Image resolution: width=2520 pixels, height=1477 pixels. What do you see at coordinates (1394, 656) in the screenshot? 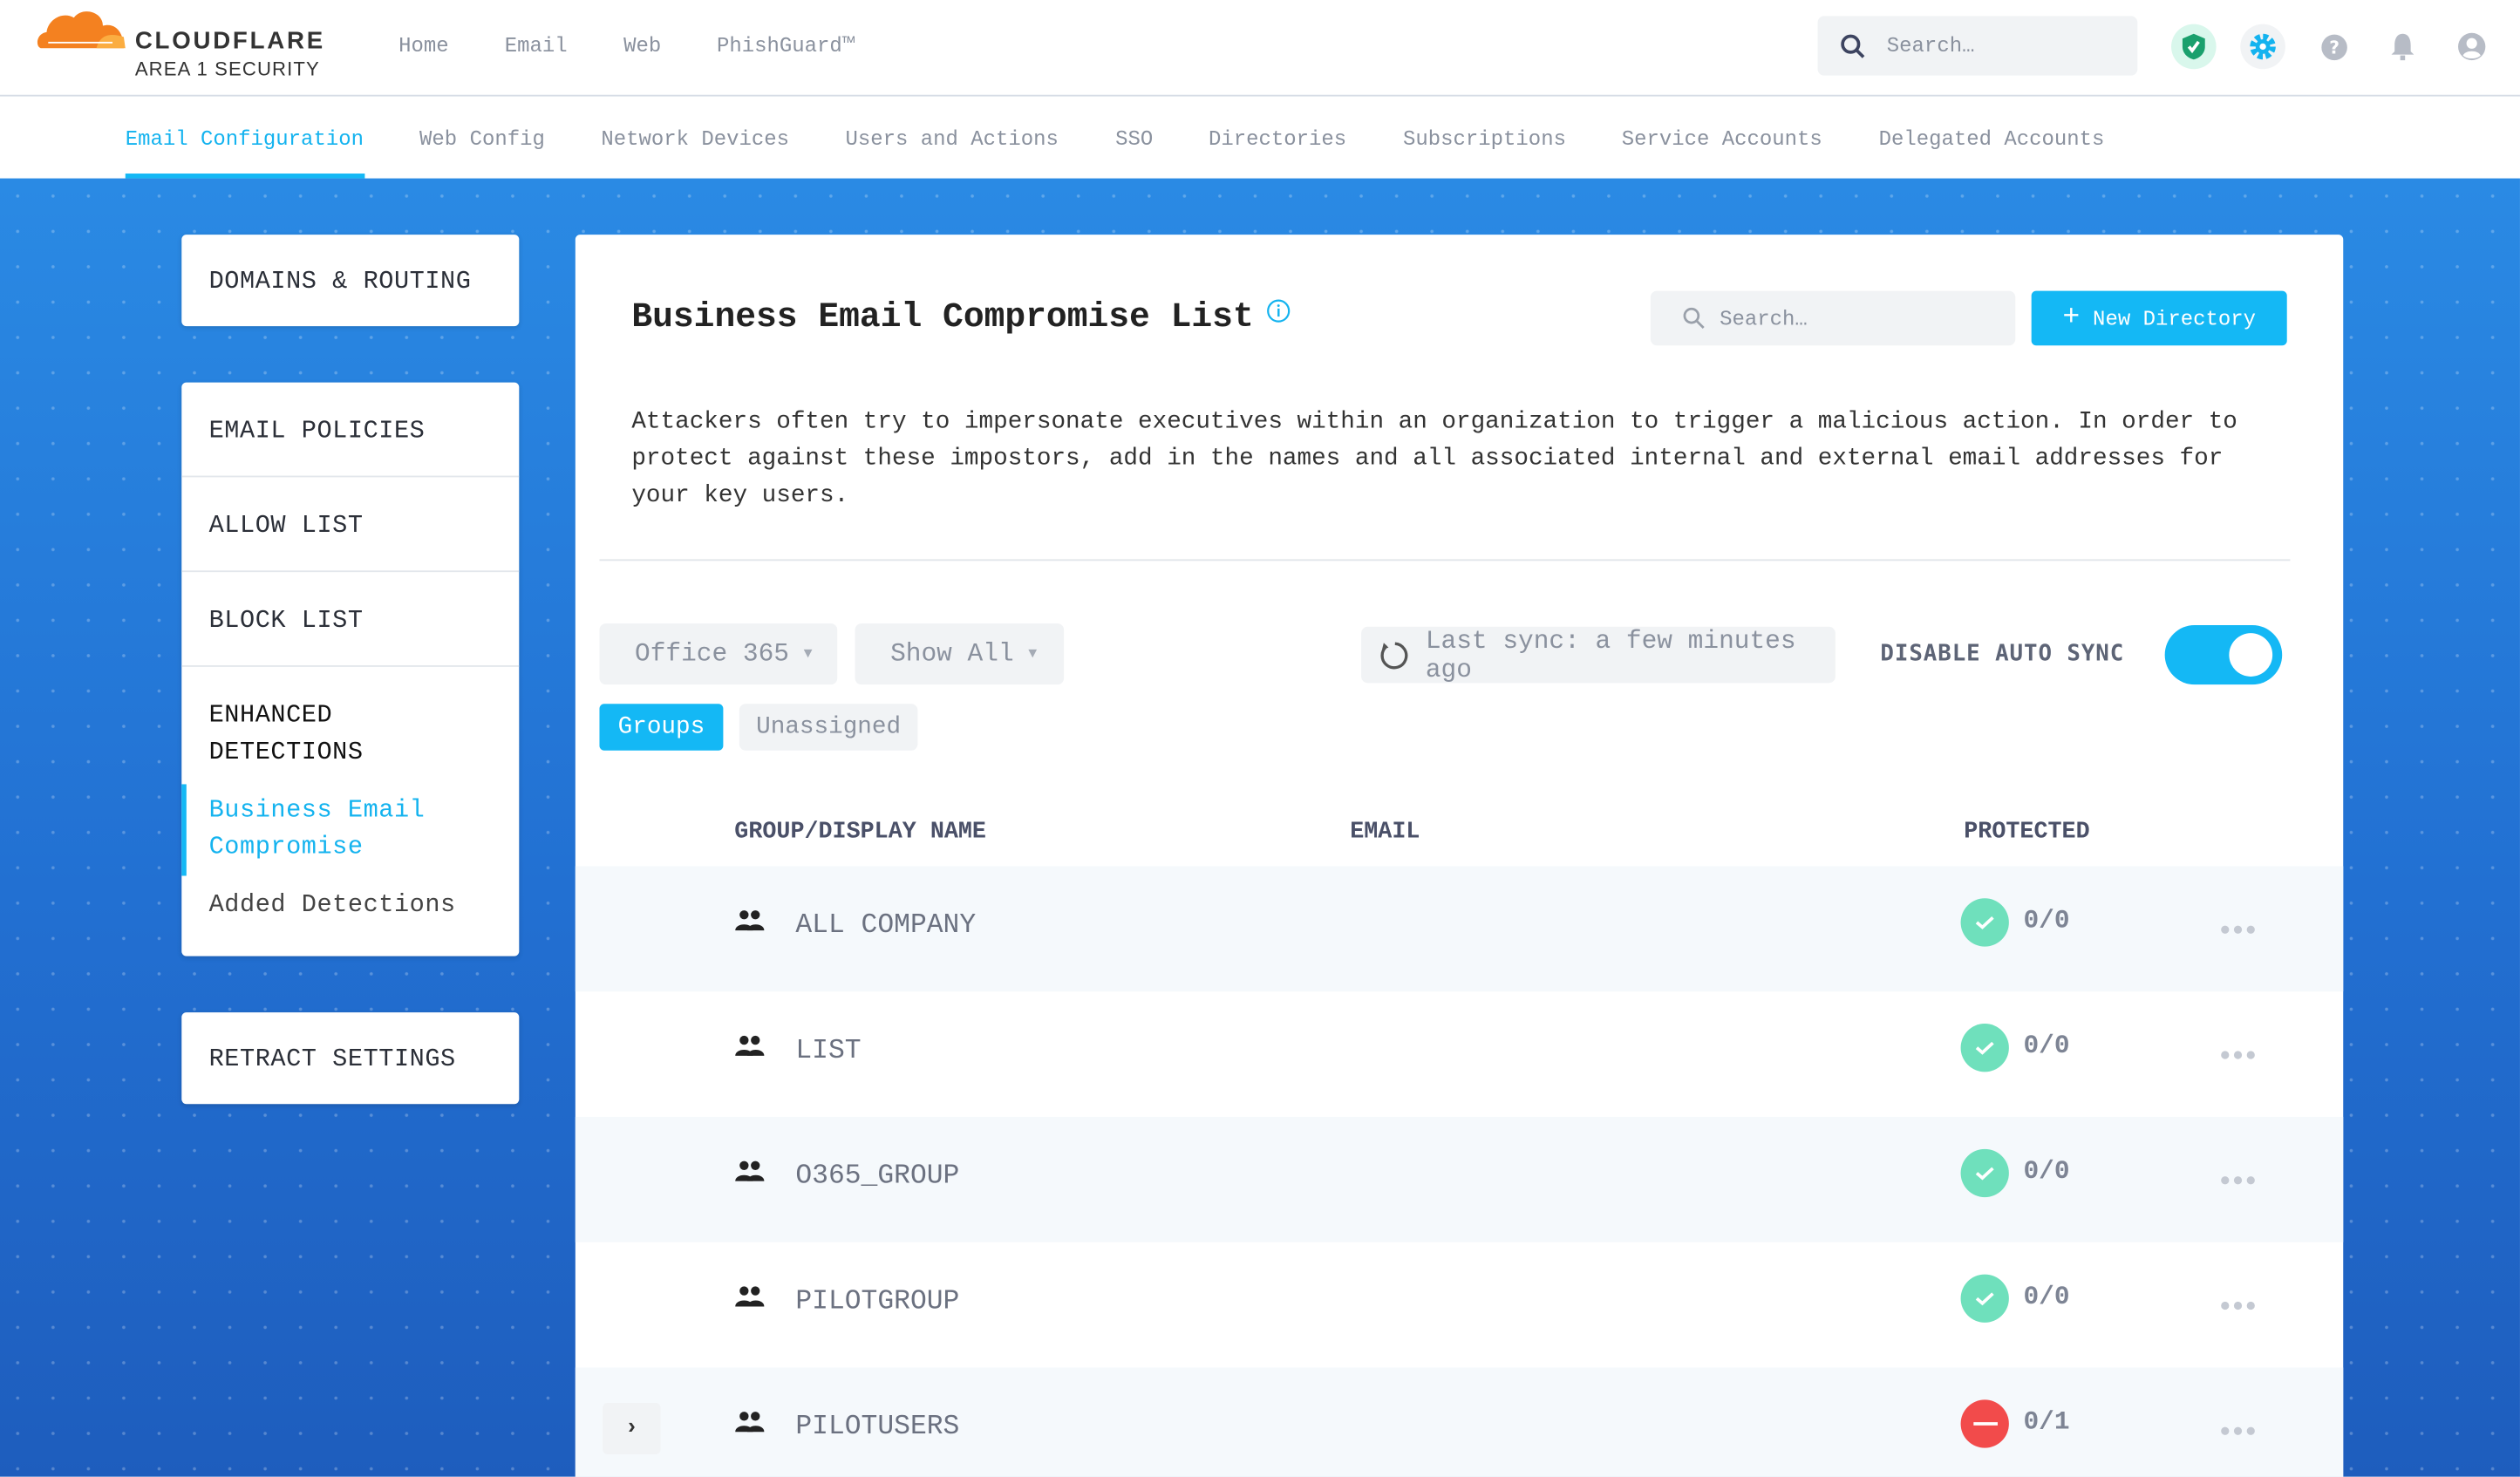
I see `refresh-icon` at bounding box center [1394, 656].